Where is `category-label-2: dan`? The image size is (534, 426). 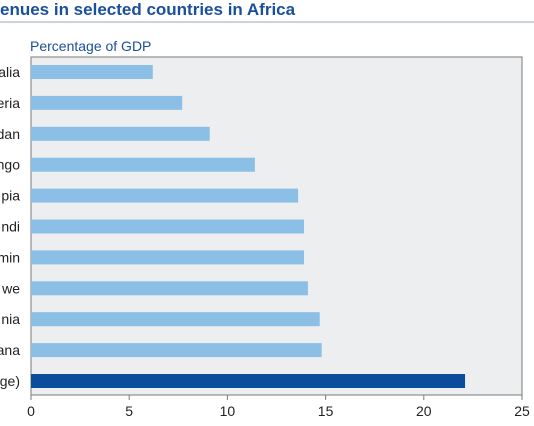 category-label-2: dan is located at coordinates (10, 134).